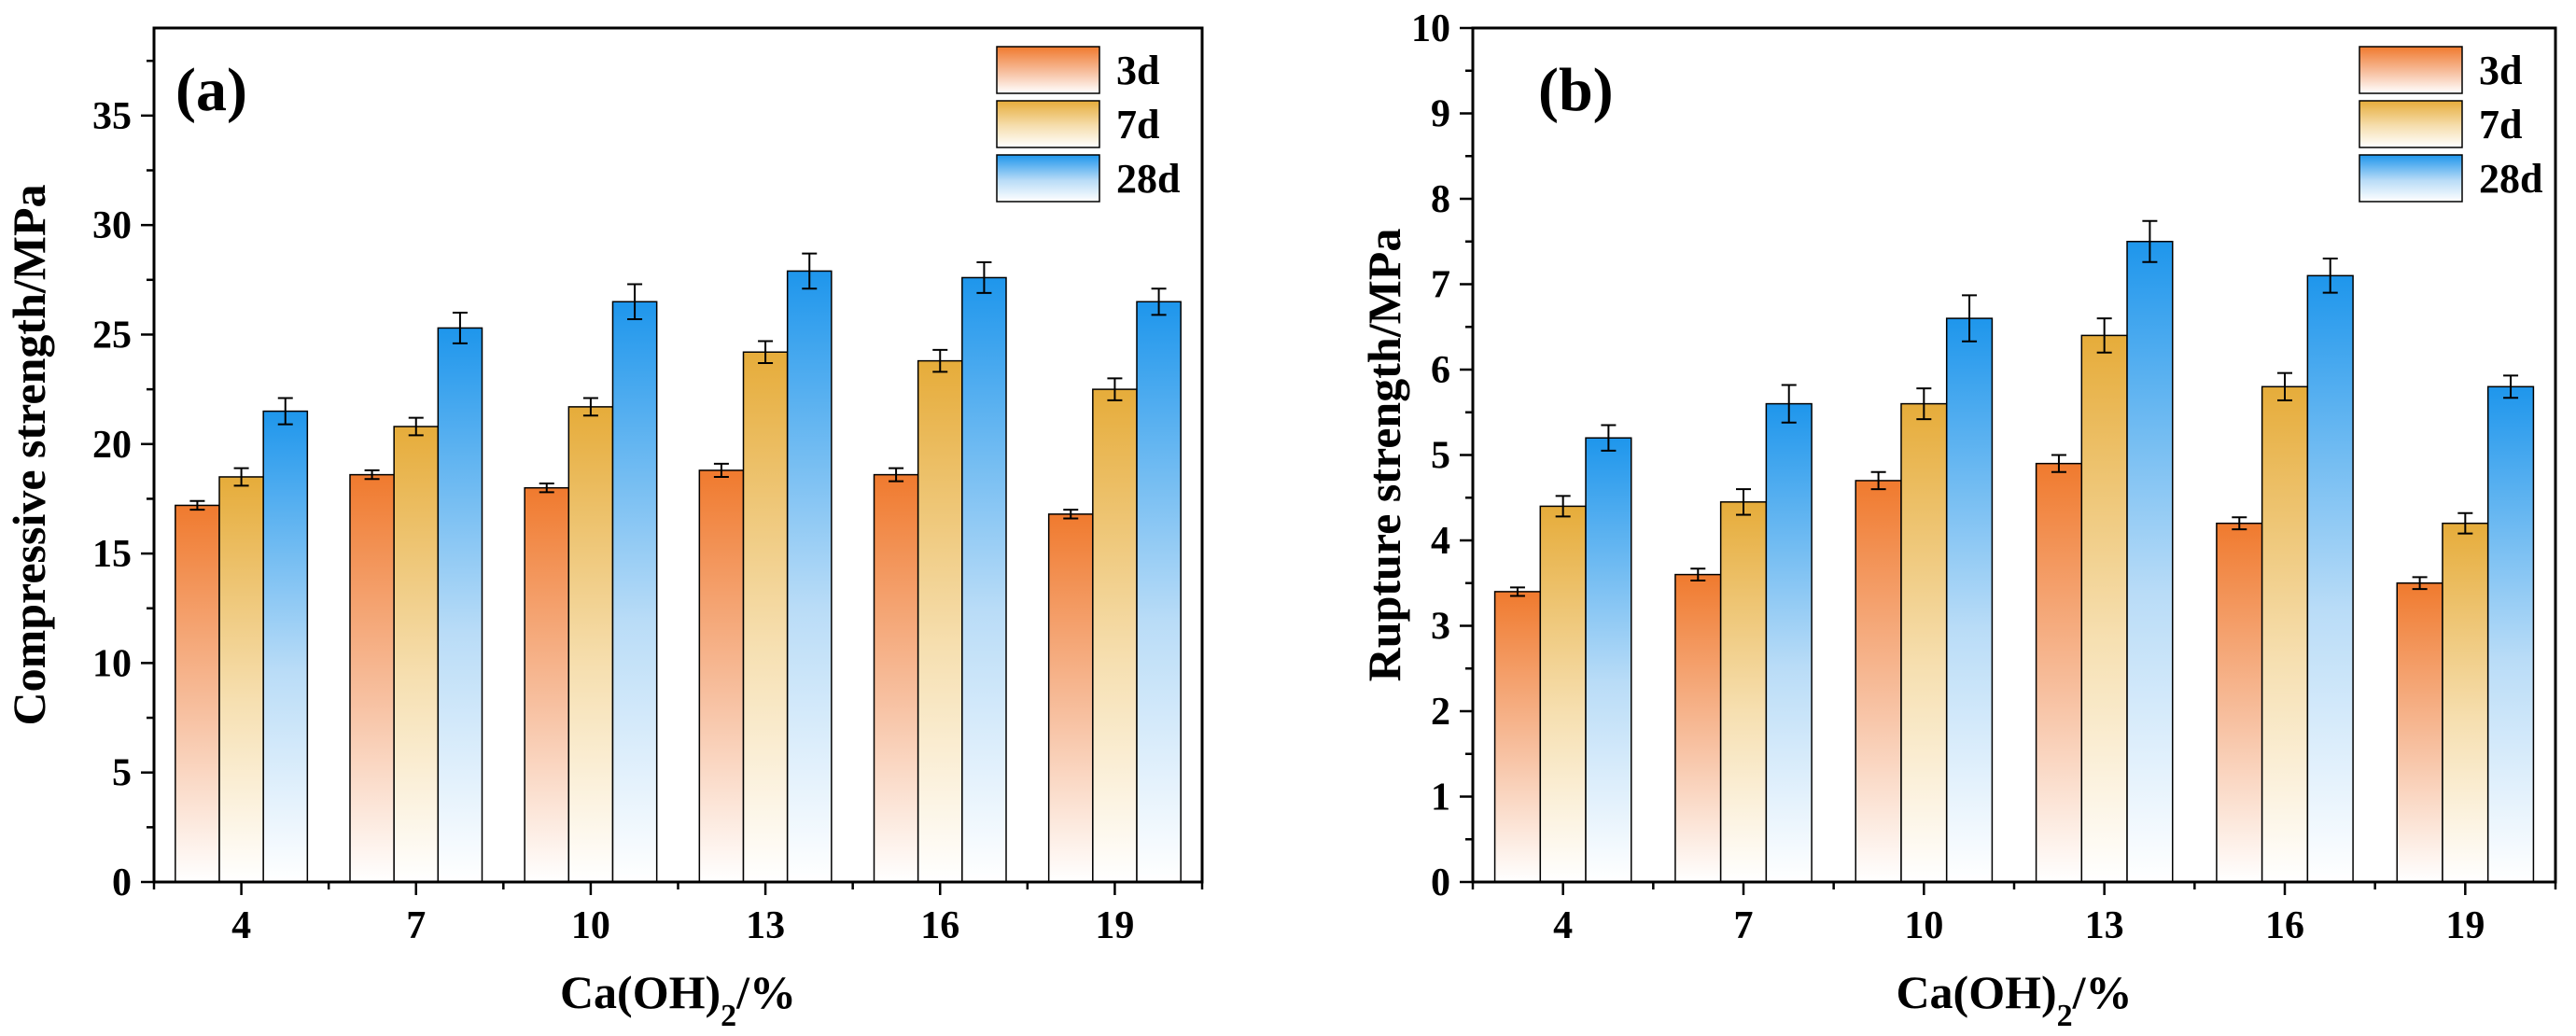 The image size is (2576, 1036). What do you see at coordinates (1440, 370) in the screenshot?
I see `y-tick-label: 6` at bounding box center [1440, 370].